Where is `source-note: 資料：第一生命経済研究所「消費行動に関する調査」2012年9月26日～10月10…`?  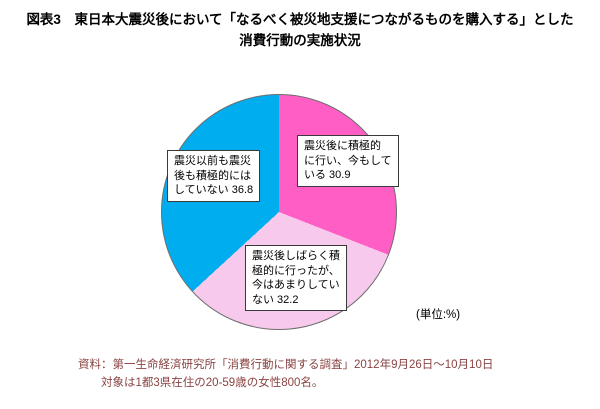 source-note: 資料：第一生命経済研究所「消費行動に関する調査」2012年9月26日～10月10… is located at coordinates (285, 375).